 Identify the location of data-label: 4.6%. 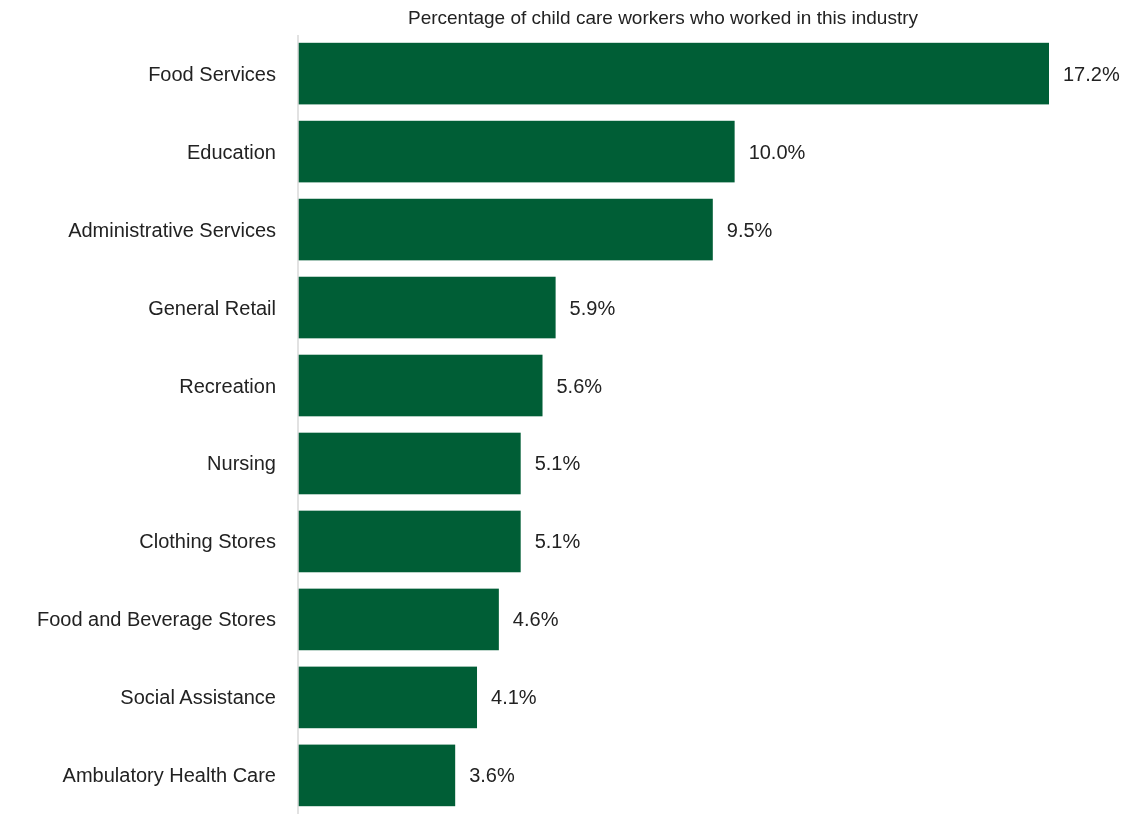
(535, 619).